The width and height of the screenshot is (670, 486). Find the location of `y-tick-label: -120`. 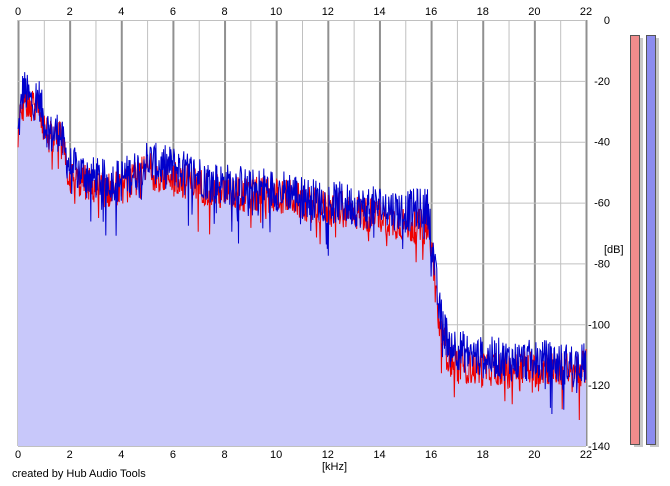

y-tick-label: -120 is located at coordinates (599, 386).